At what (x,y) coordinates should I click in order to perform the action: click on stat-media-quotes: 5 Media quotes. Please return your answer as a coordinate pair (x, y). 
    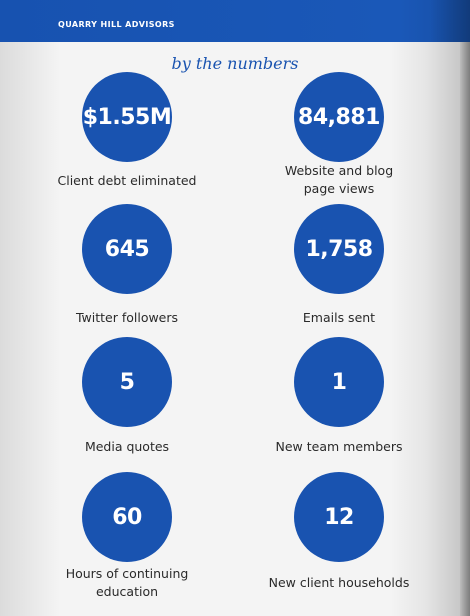
    Looking at the image, I should click on (127, 396).